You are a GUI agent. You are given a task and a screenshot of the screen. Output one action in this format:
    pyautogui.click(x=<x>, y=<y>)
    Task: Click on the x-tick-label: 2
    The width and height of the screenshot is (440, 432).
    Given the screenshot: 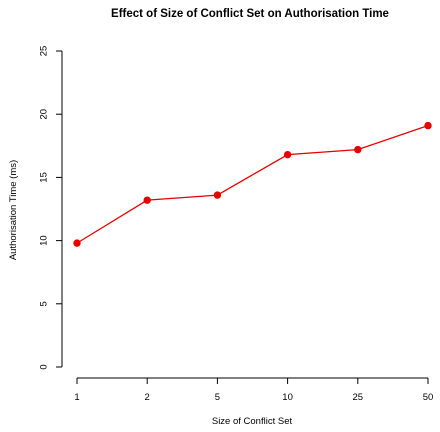 What is the action you would take?
    pyautogui.click(x=147, y=397)
    